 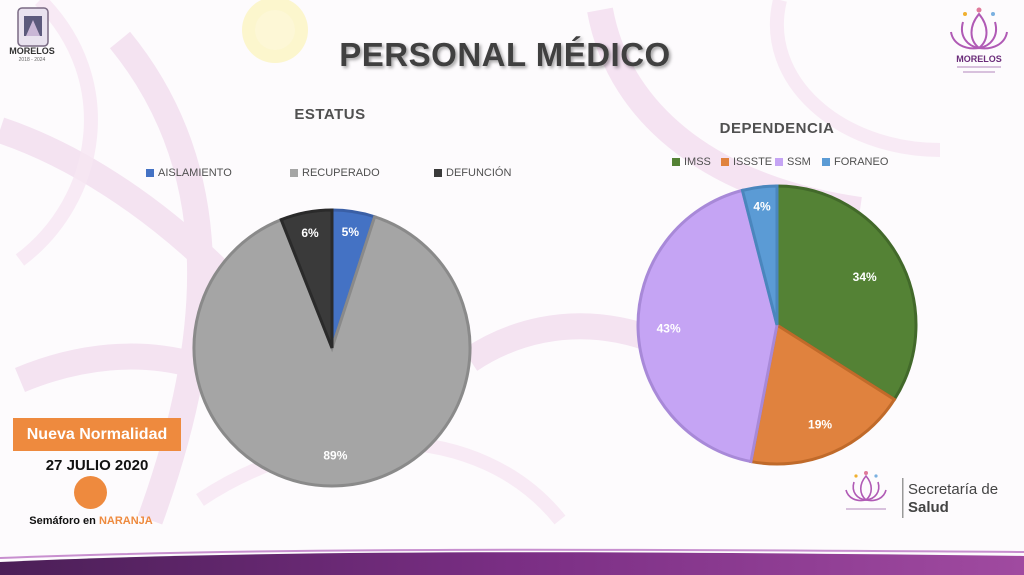 I want to click on legend-label-imss: IMSS, so click(x=697, y=162).